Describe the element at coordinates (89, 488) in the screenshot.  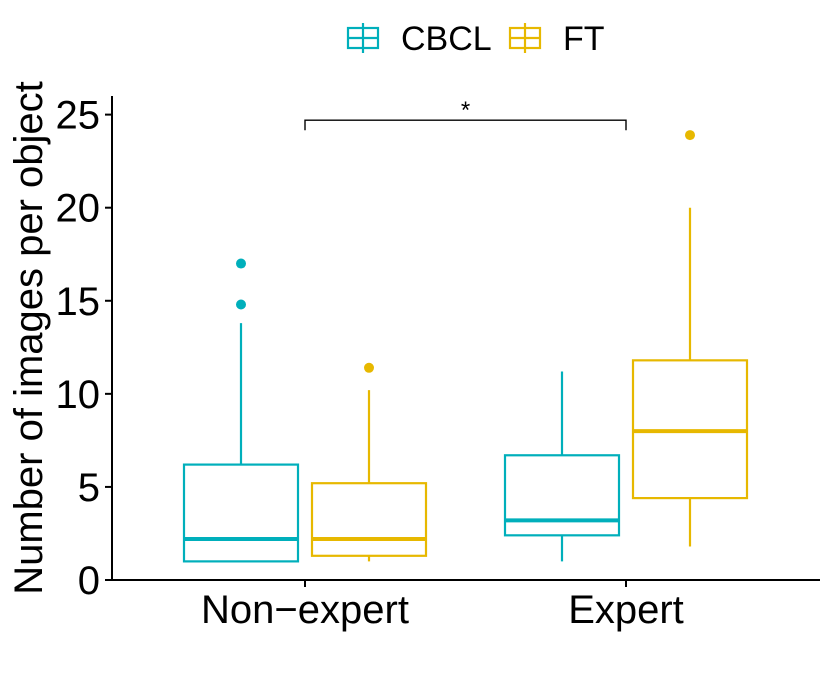
I see `y-tick-label-5: 5` at that location.